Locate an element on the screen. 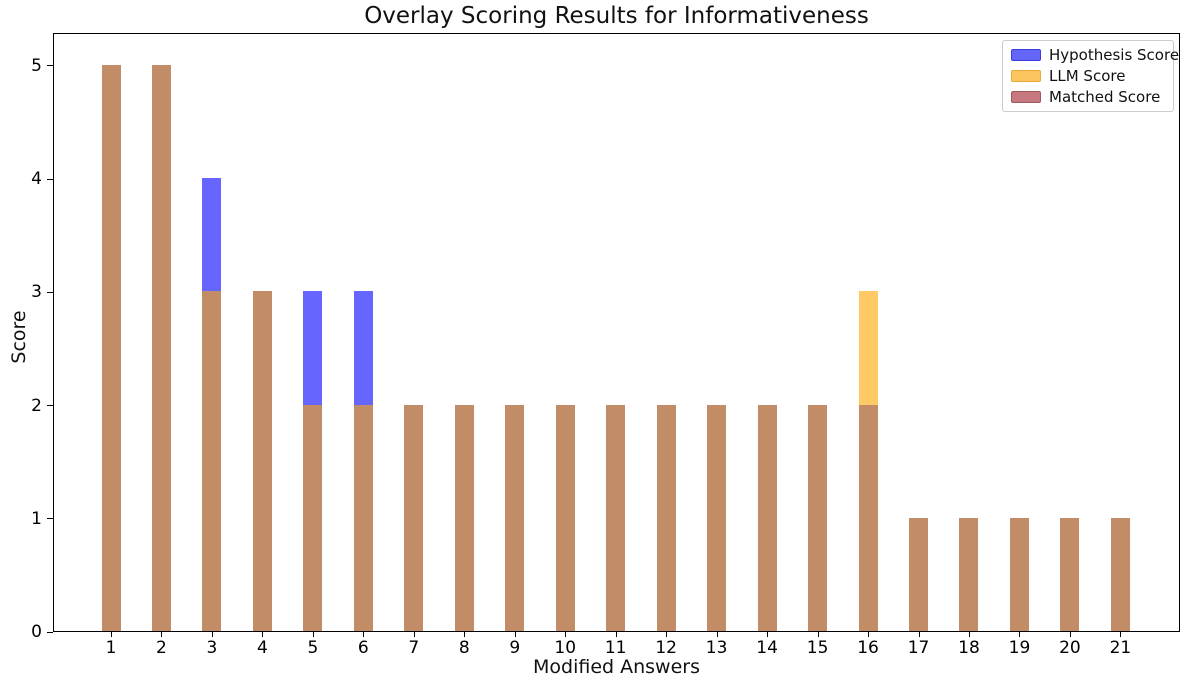 Image resolution: width=1189 pixels, height=690 pixels. legend-item-matched: Matched Score is located at coordinates (1088, 97).